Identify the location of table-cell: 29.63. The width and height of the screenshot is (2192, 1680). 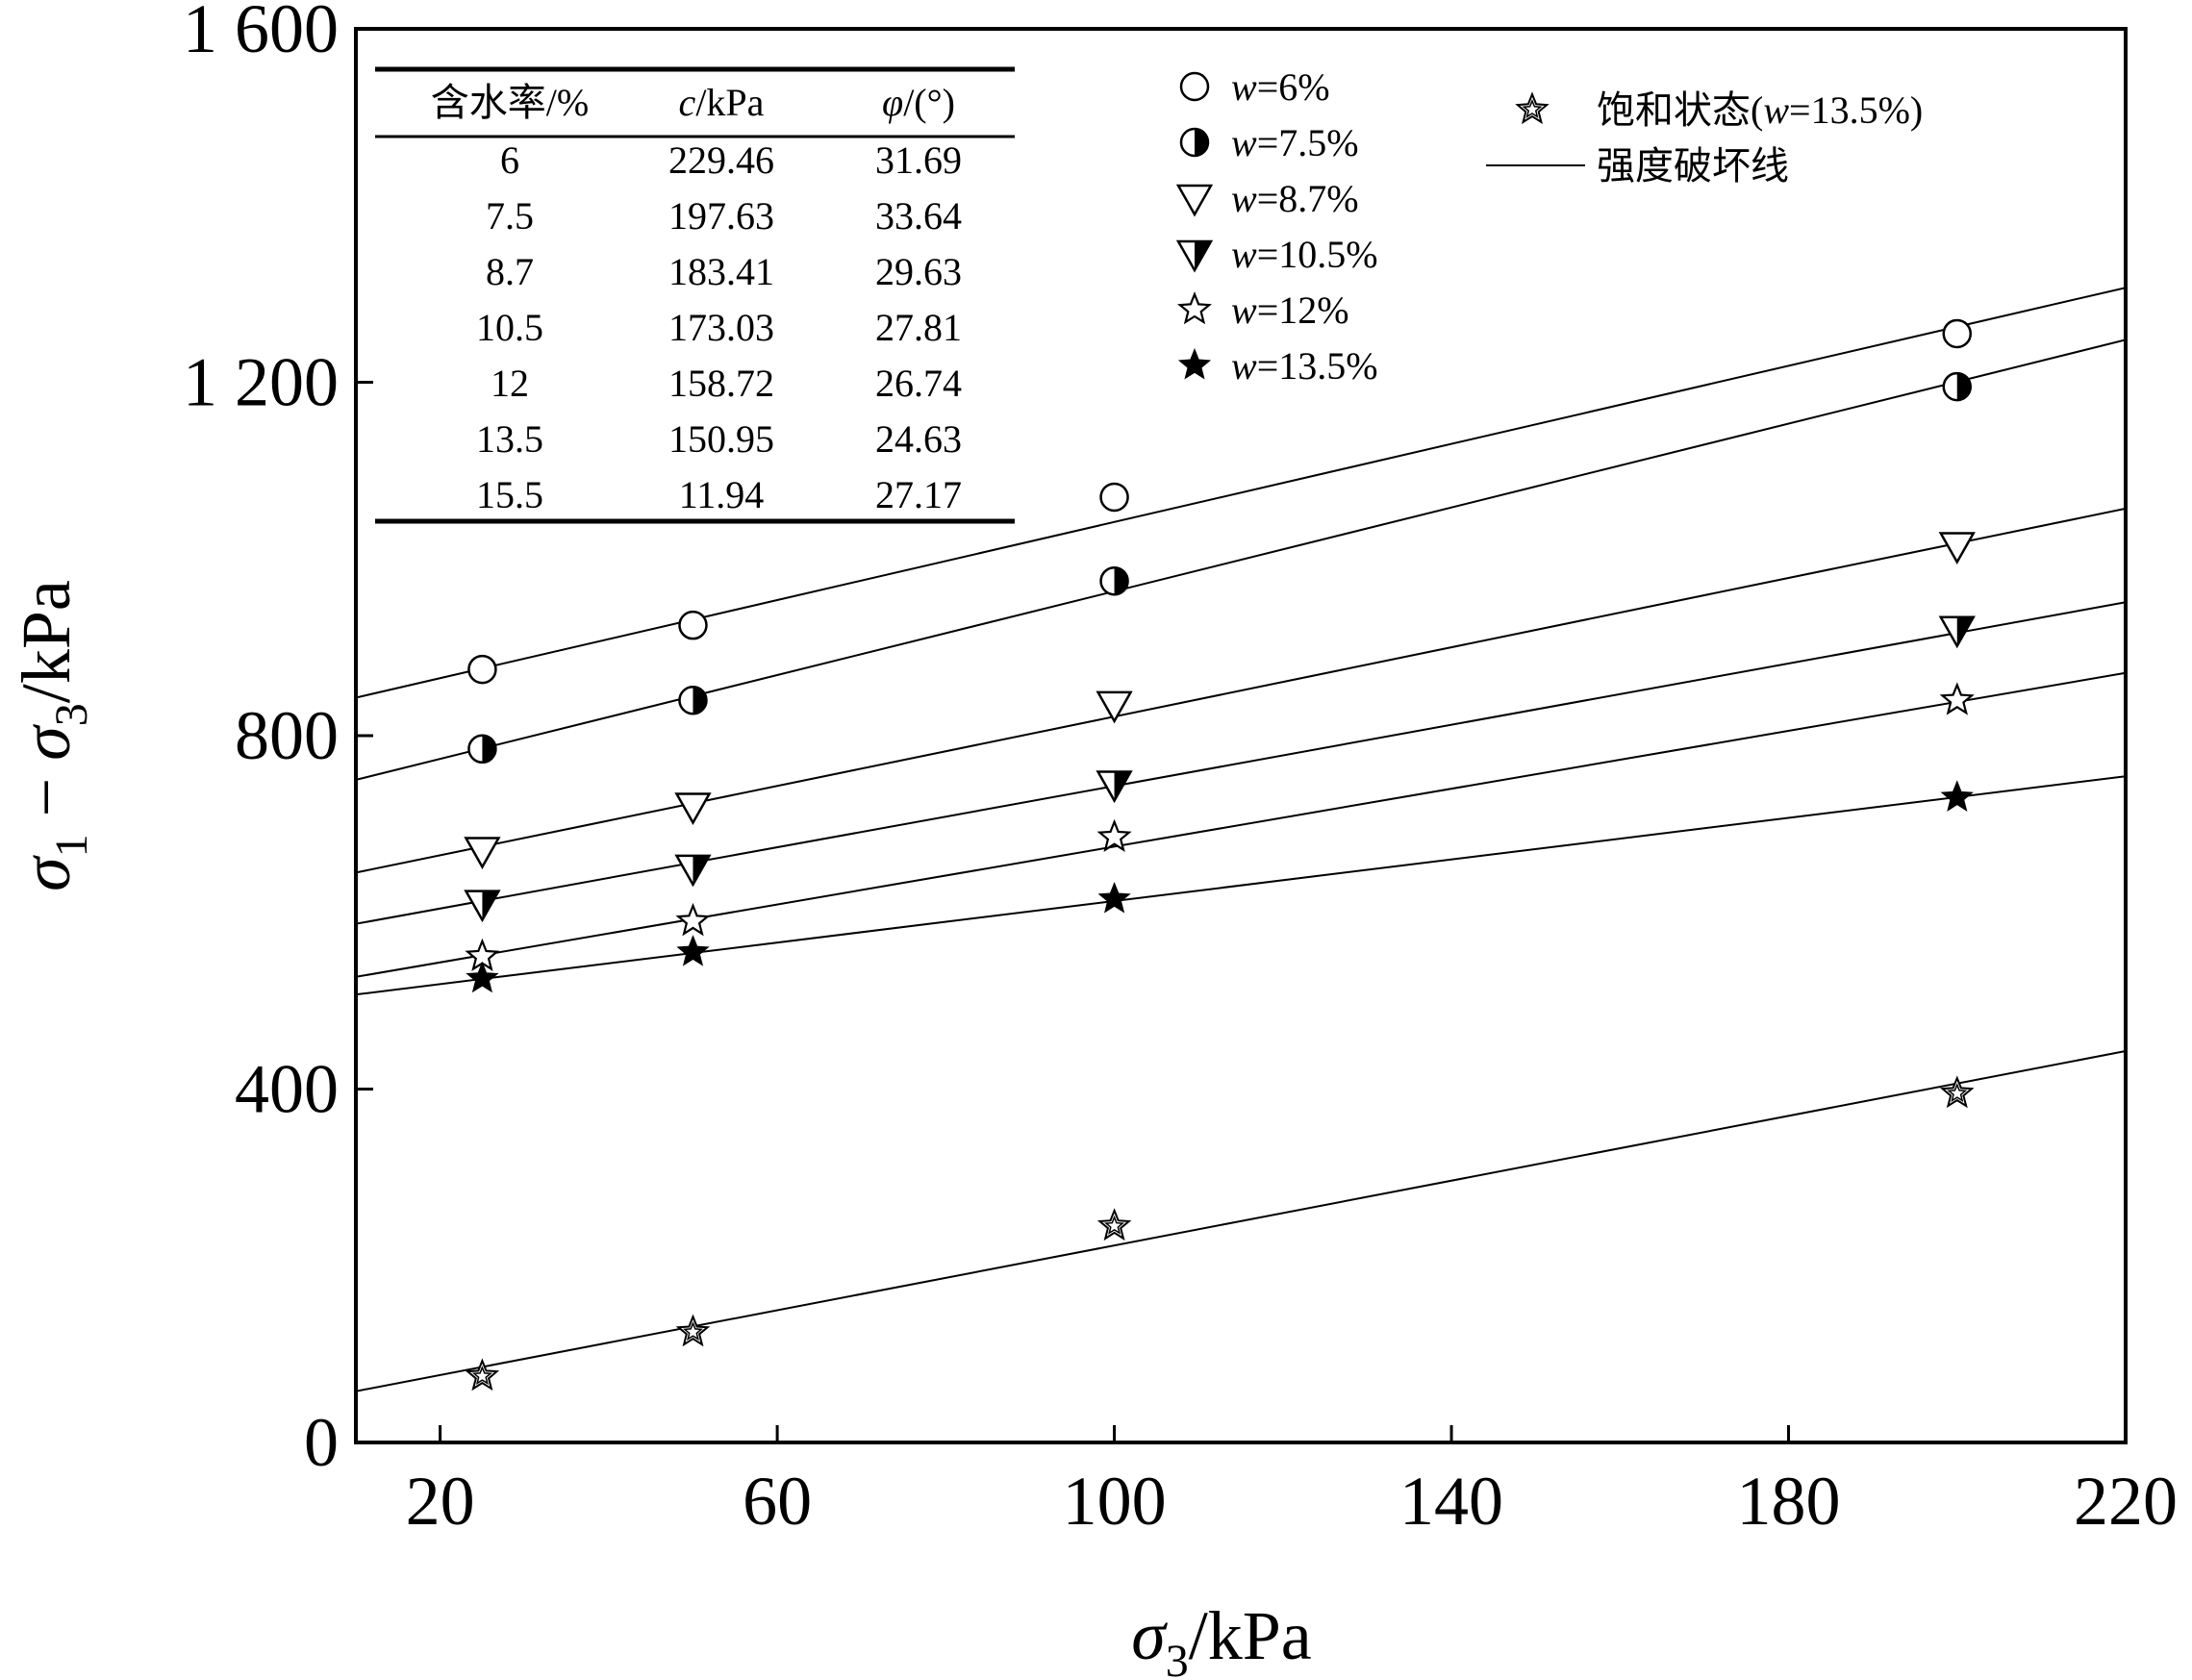
(919, 271).